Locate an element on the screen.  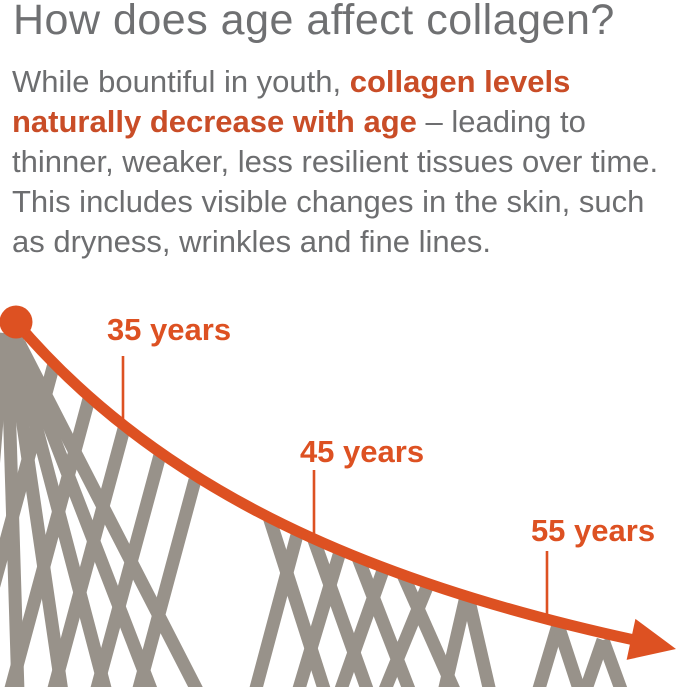
page-title: How does age affect collagen? is located at coordinates (314, 22).